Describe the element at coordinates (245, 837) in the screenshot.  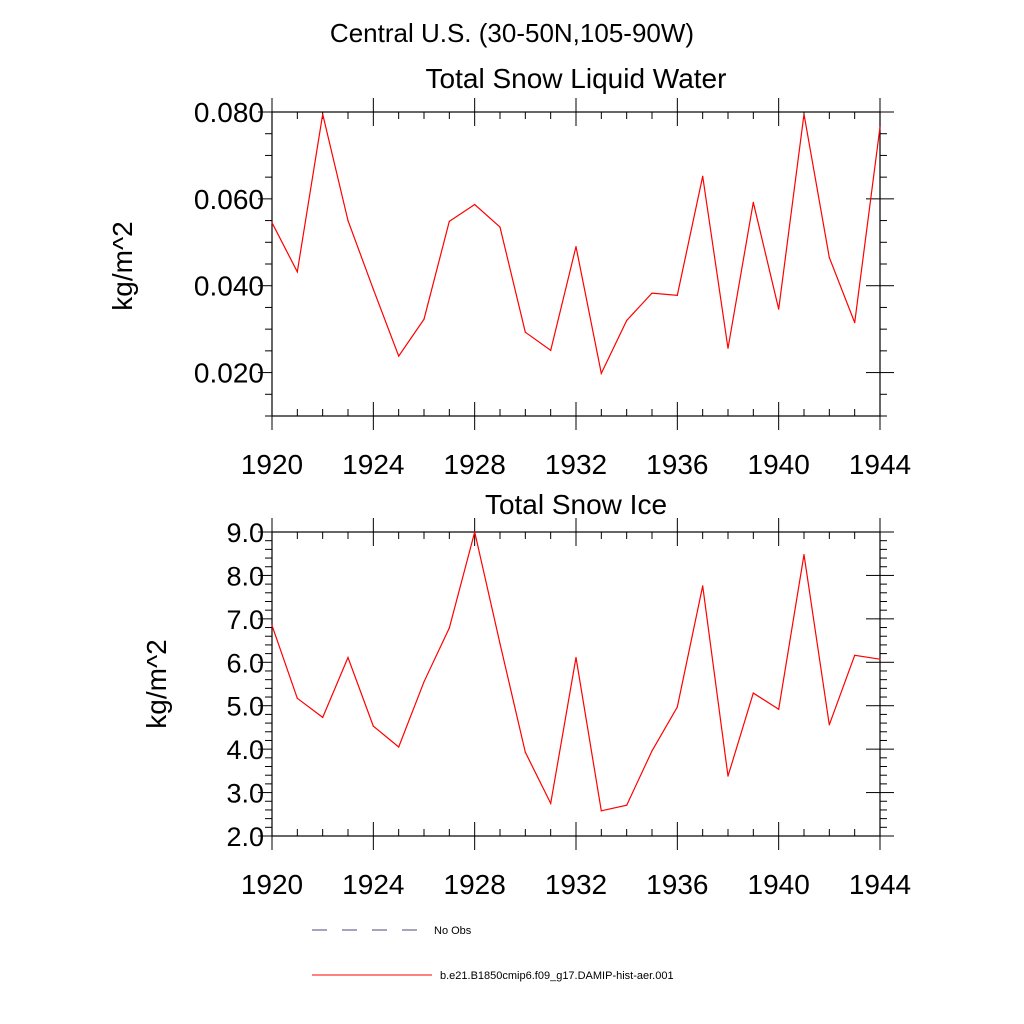
I see `y-tick-label: 2.0` at that location.